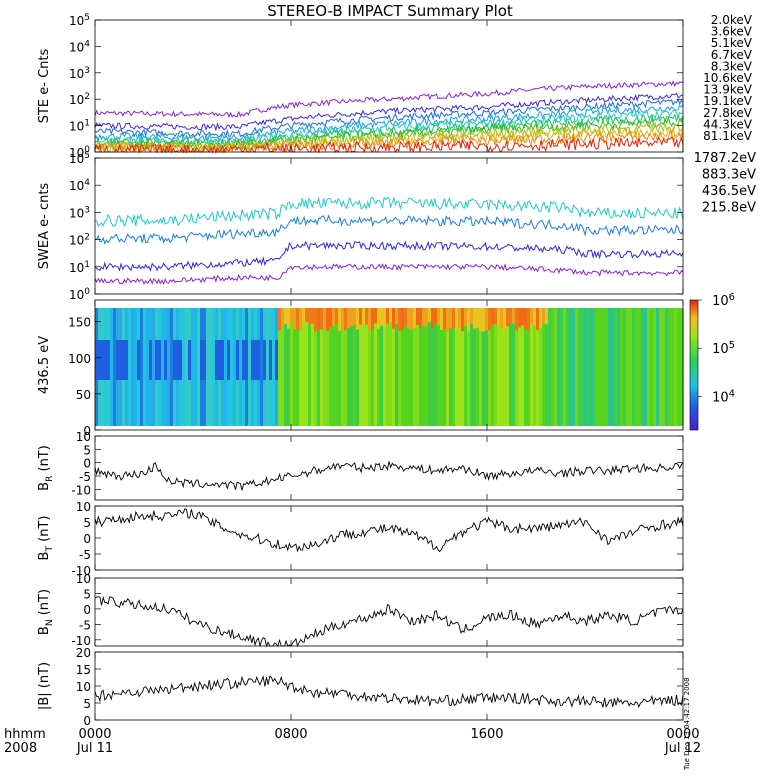 This screenshot has width=780, height=780. What do you see at coordinates (79, 20) in the screenshot?
I see `y-tick-label: 10⁵` at bounding box center [79, 20].